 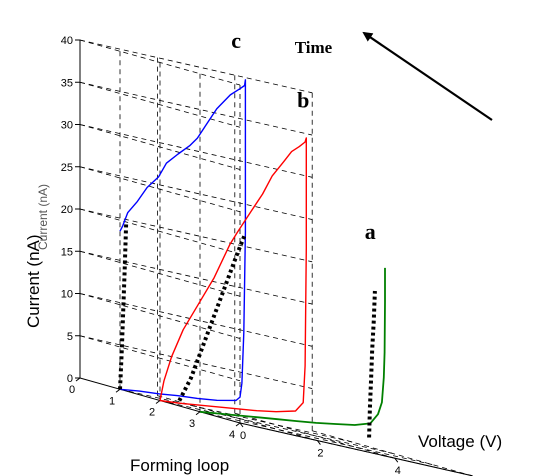 I want to click on z-tick-label: 35, so click(x=67, y=83).